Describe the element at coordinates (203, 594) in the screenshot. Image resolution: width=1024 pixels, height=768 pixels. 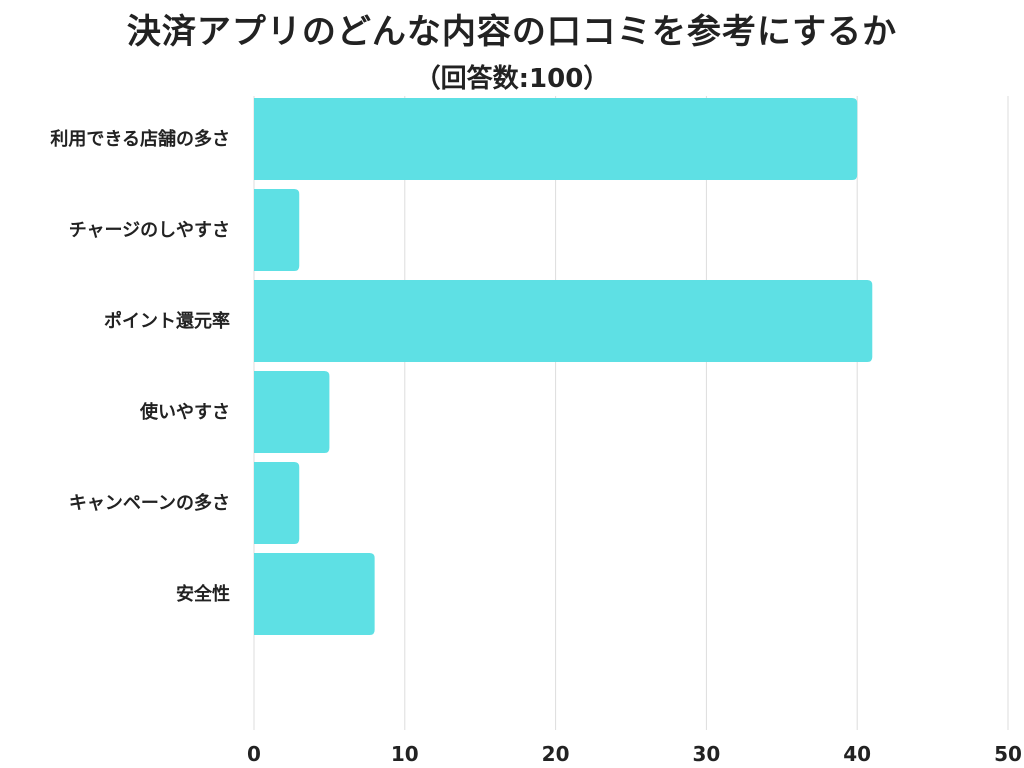
I see `category-label: 安全性` at that location.